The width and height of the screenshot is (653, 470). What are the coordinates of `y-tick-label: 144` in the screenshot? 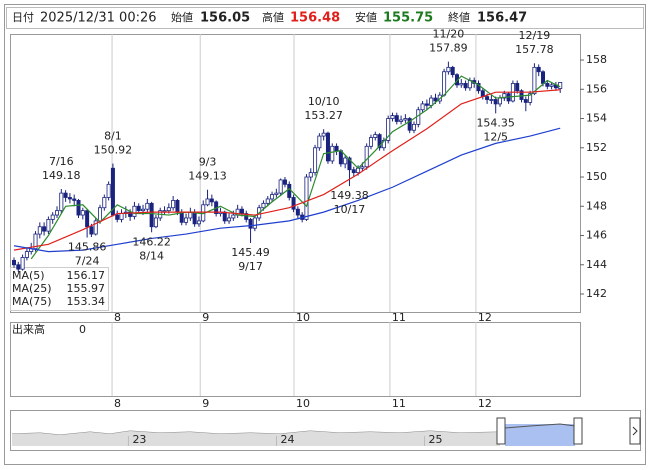 It's located at (596, 264).